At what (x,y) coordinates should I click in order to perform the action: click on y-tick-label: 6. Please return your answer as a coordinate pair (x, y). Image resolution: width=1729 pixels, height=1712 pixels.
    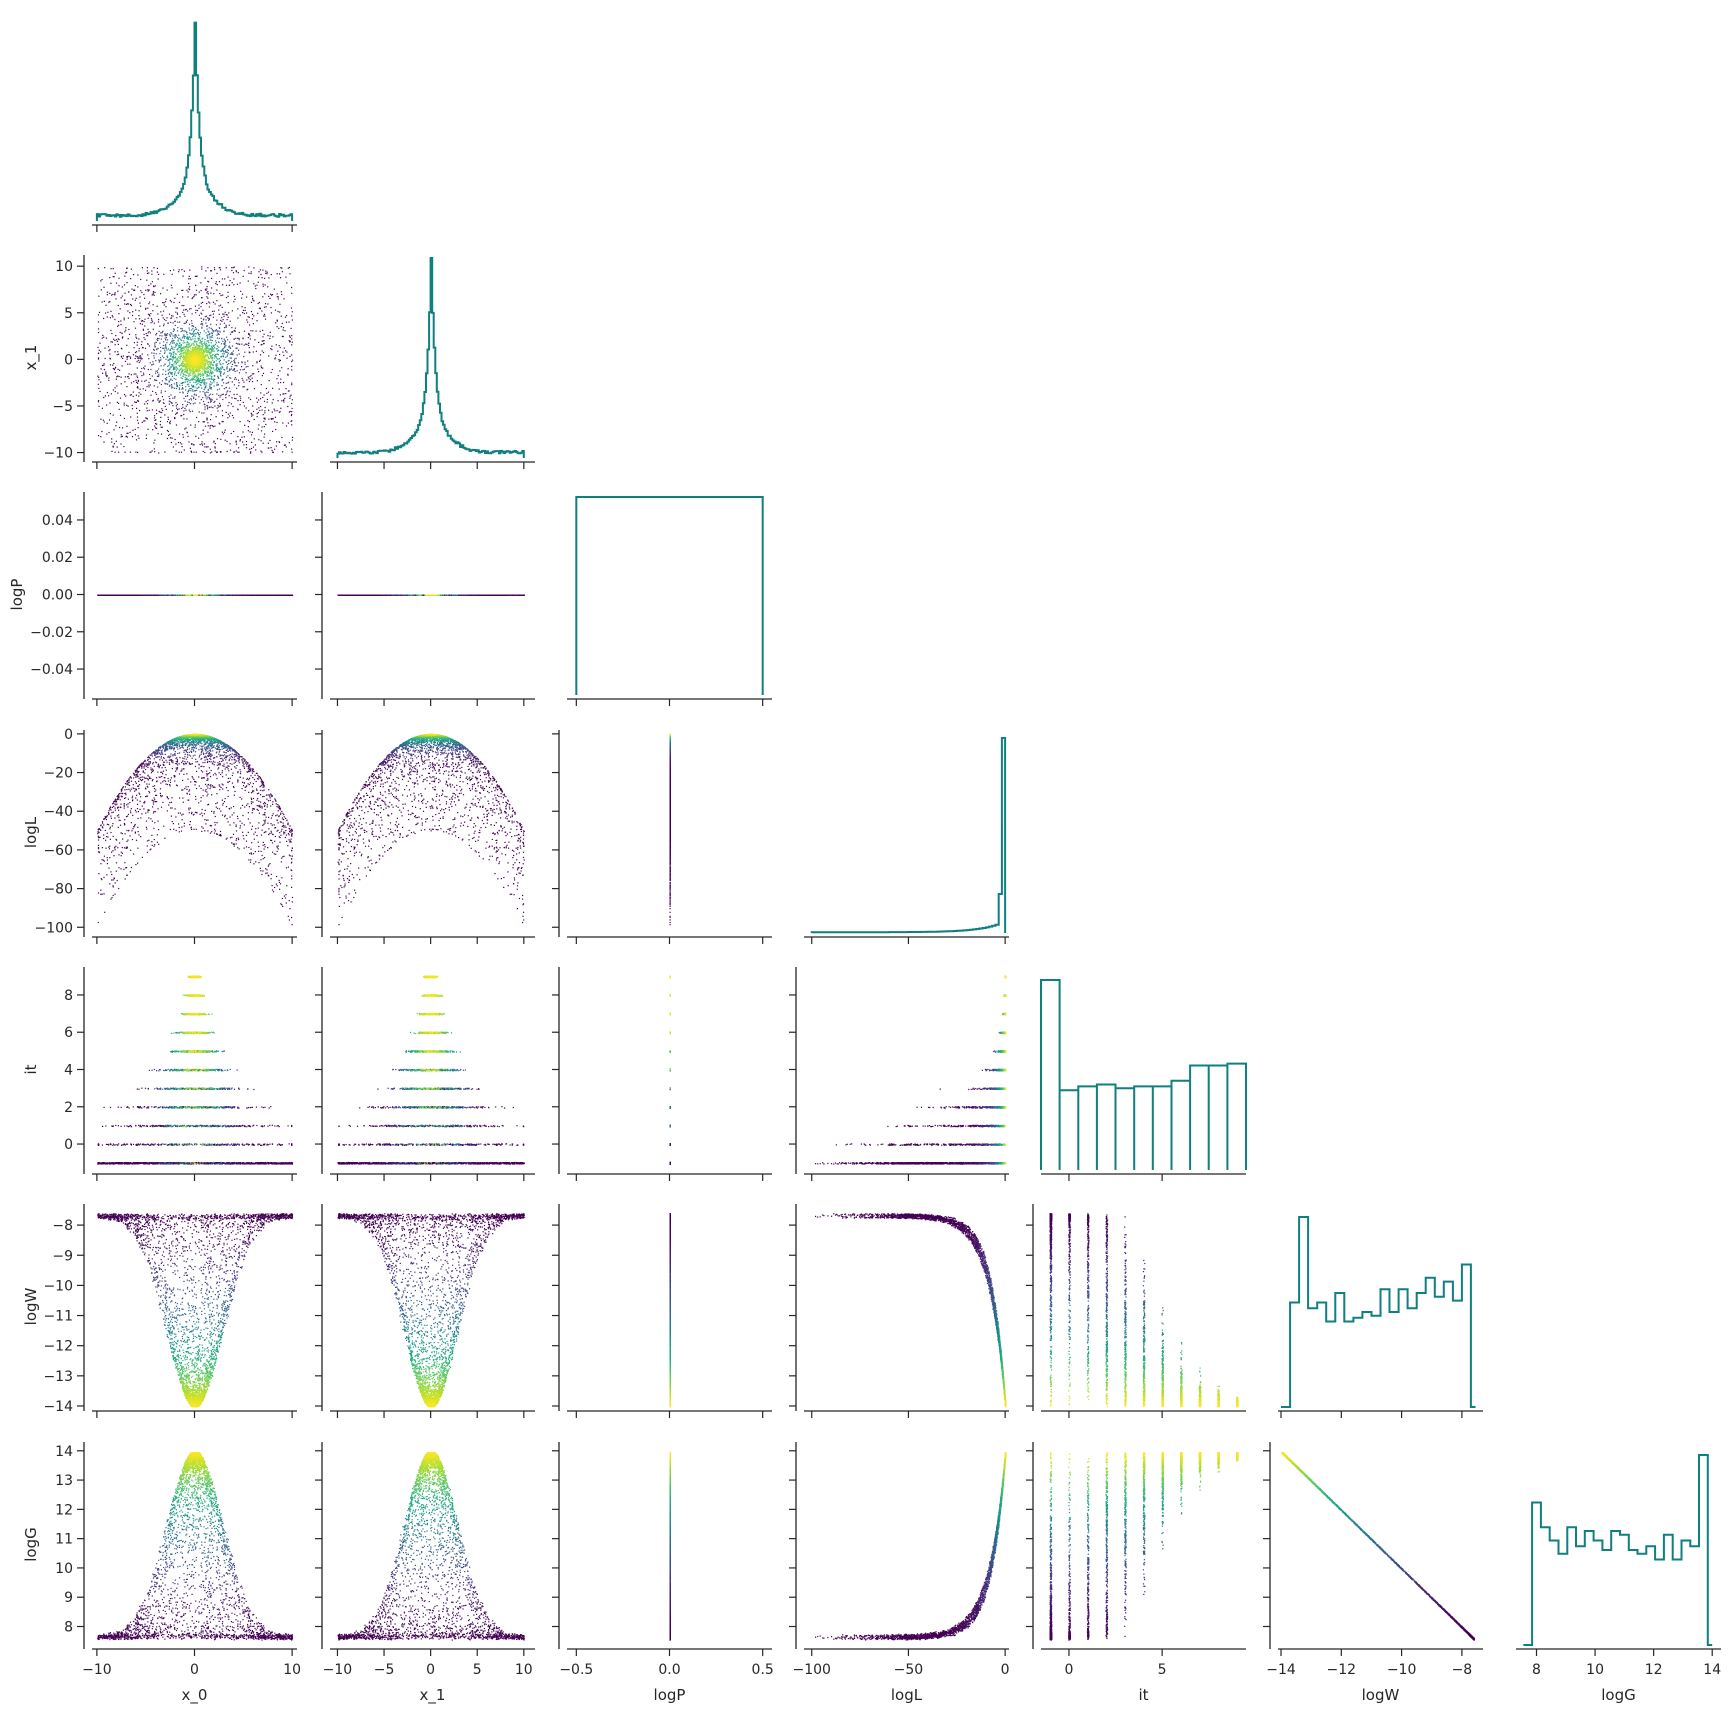
    Looking at the image, I should click on (68, 1033).